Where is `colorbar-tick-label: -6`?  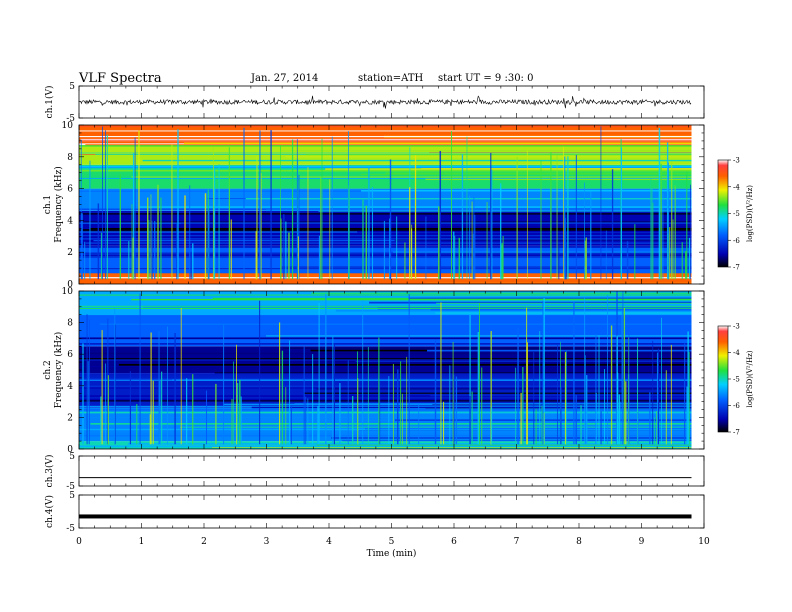 colorbar-tick-label: -6 is located at coordinates (736, 406).